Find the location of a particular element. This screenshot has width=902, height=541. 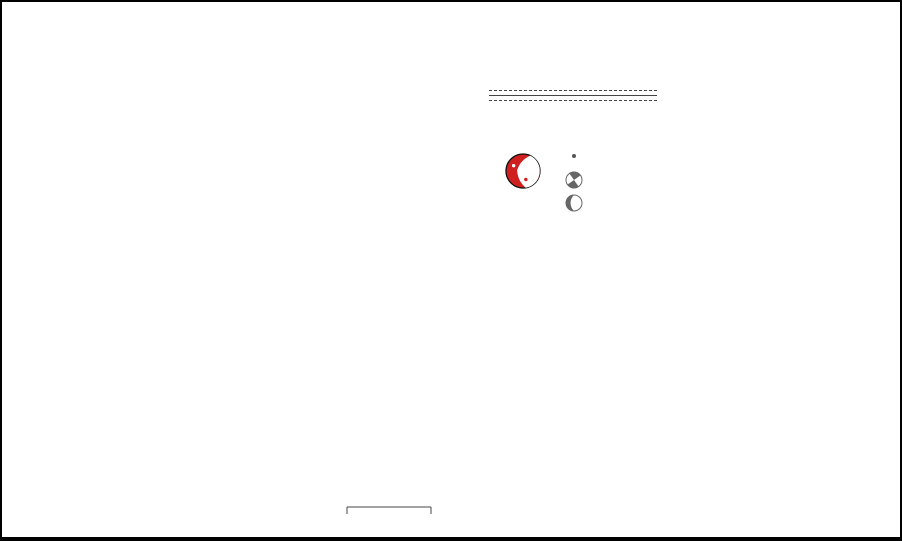

time-scalebar is located at coordinates (389, 510).